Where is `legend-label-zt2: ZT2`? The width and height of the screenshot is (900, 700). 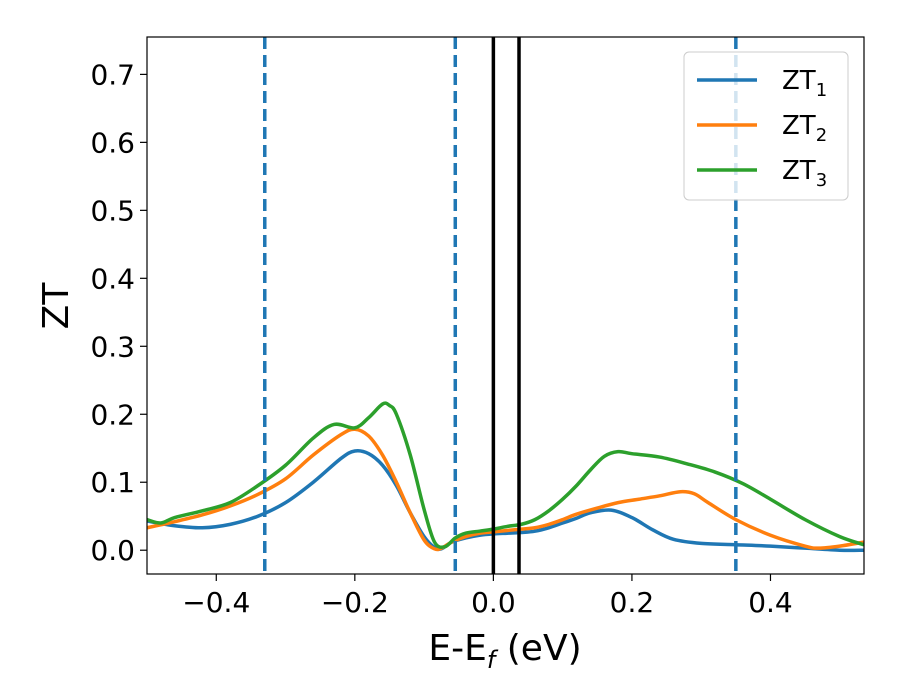
legend-label-zt2: ZT2 is located at coordinates (804, 128).